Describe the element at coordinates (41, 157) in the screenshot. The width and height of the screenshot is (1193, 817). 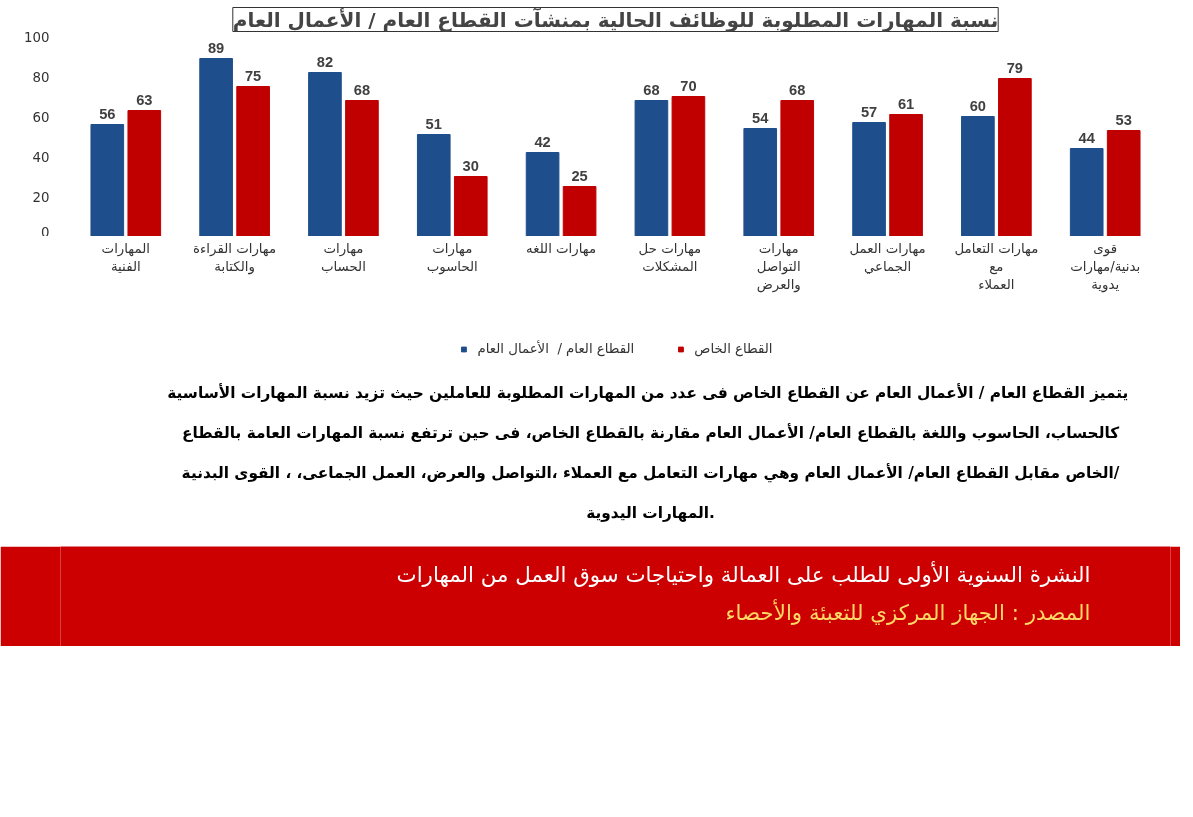
I see `y-tick-label: 40` at that location.